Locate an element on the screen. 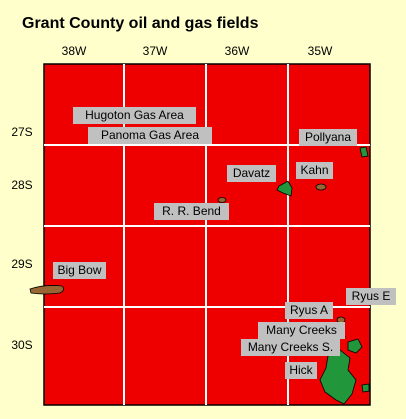 The width and height of the screenshot is (406, 419). column-label: 38W is located at coordinates (74, 51).